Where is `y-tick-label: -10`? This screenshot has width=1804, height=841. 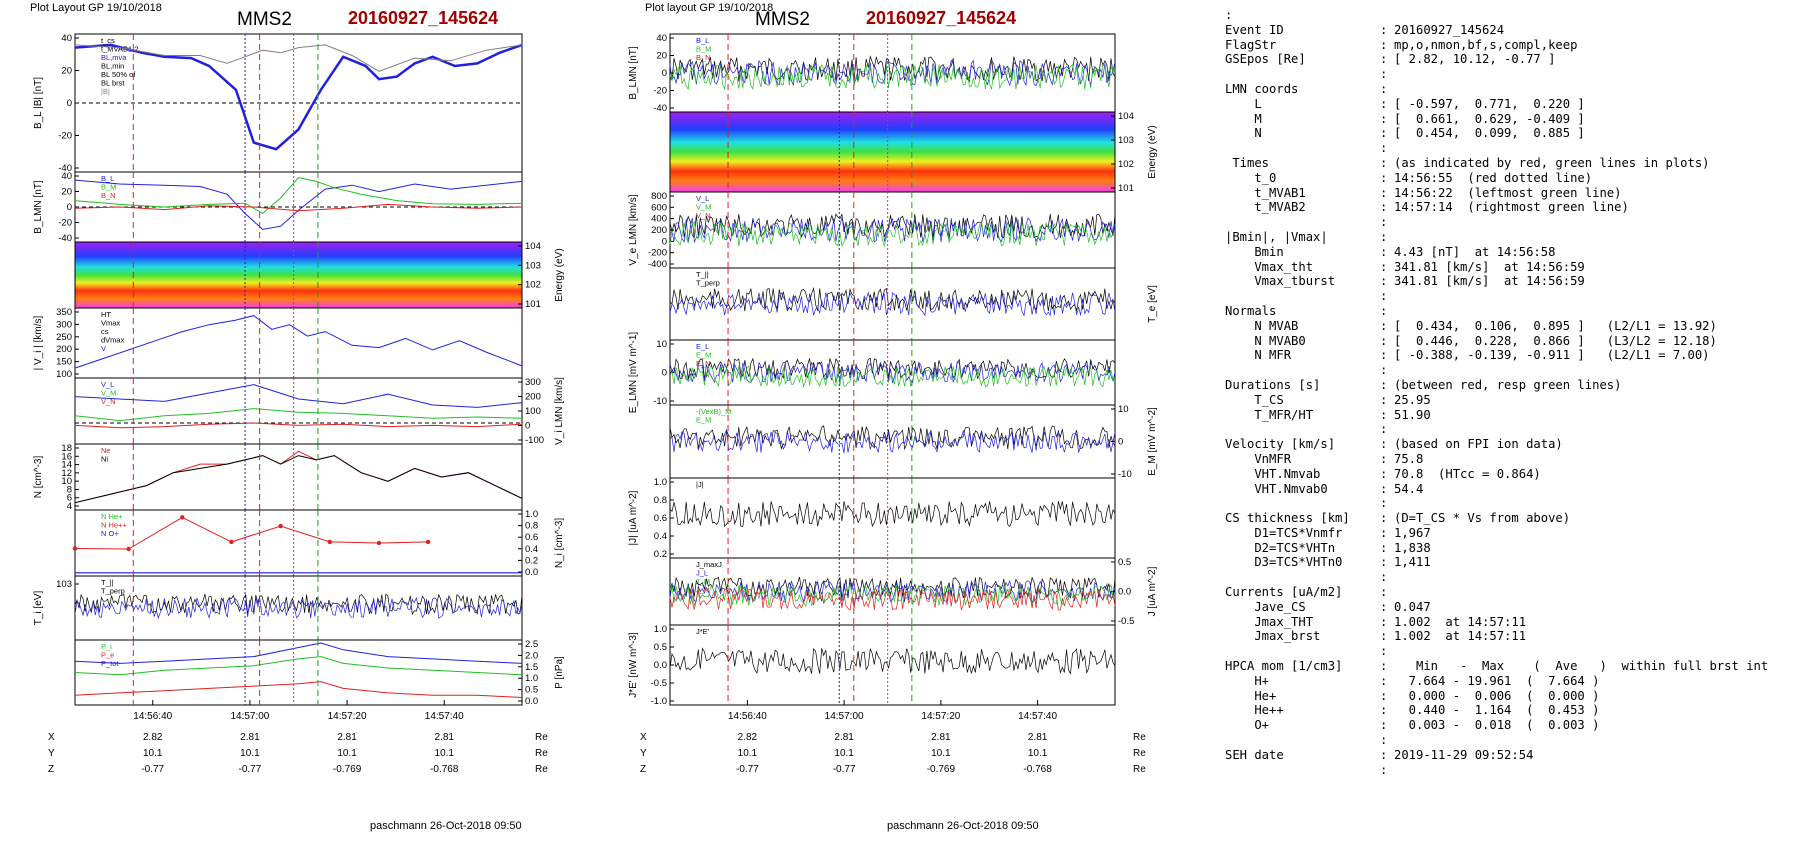 y-tick-label: -10 is located at coordinates (1125, 474).